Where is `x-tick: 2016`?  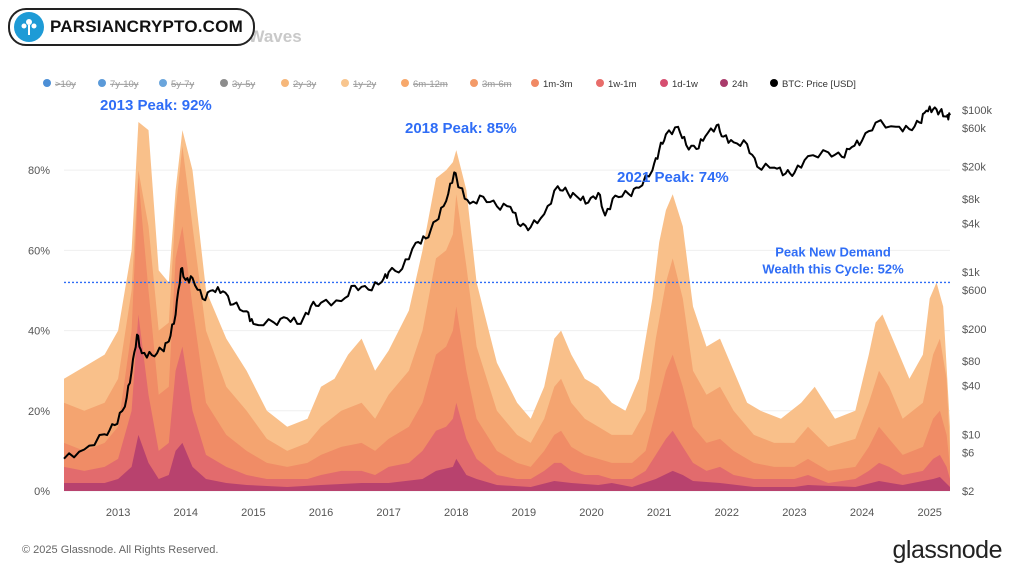 x-tick: 2016 is located at coordinates (321, 513).